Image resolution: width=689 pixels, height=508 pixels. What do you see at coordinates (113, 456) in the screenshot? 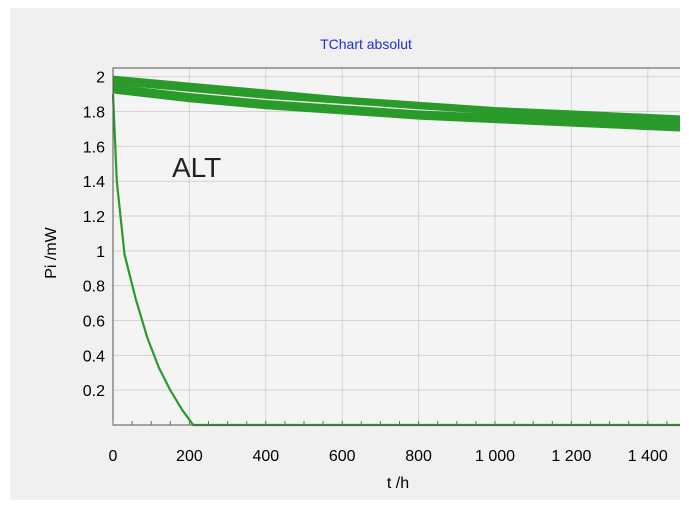
I see `x-tick-label: 0` at bounding box center [113, 456].